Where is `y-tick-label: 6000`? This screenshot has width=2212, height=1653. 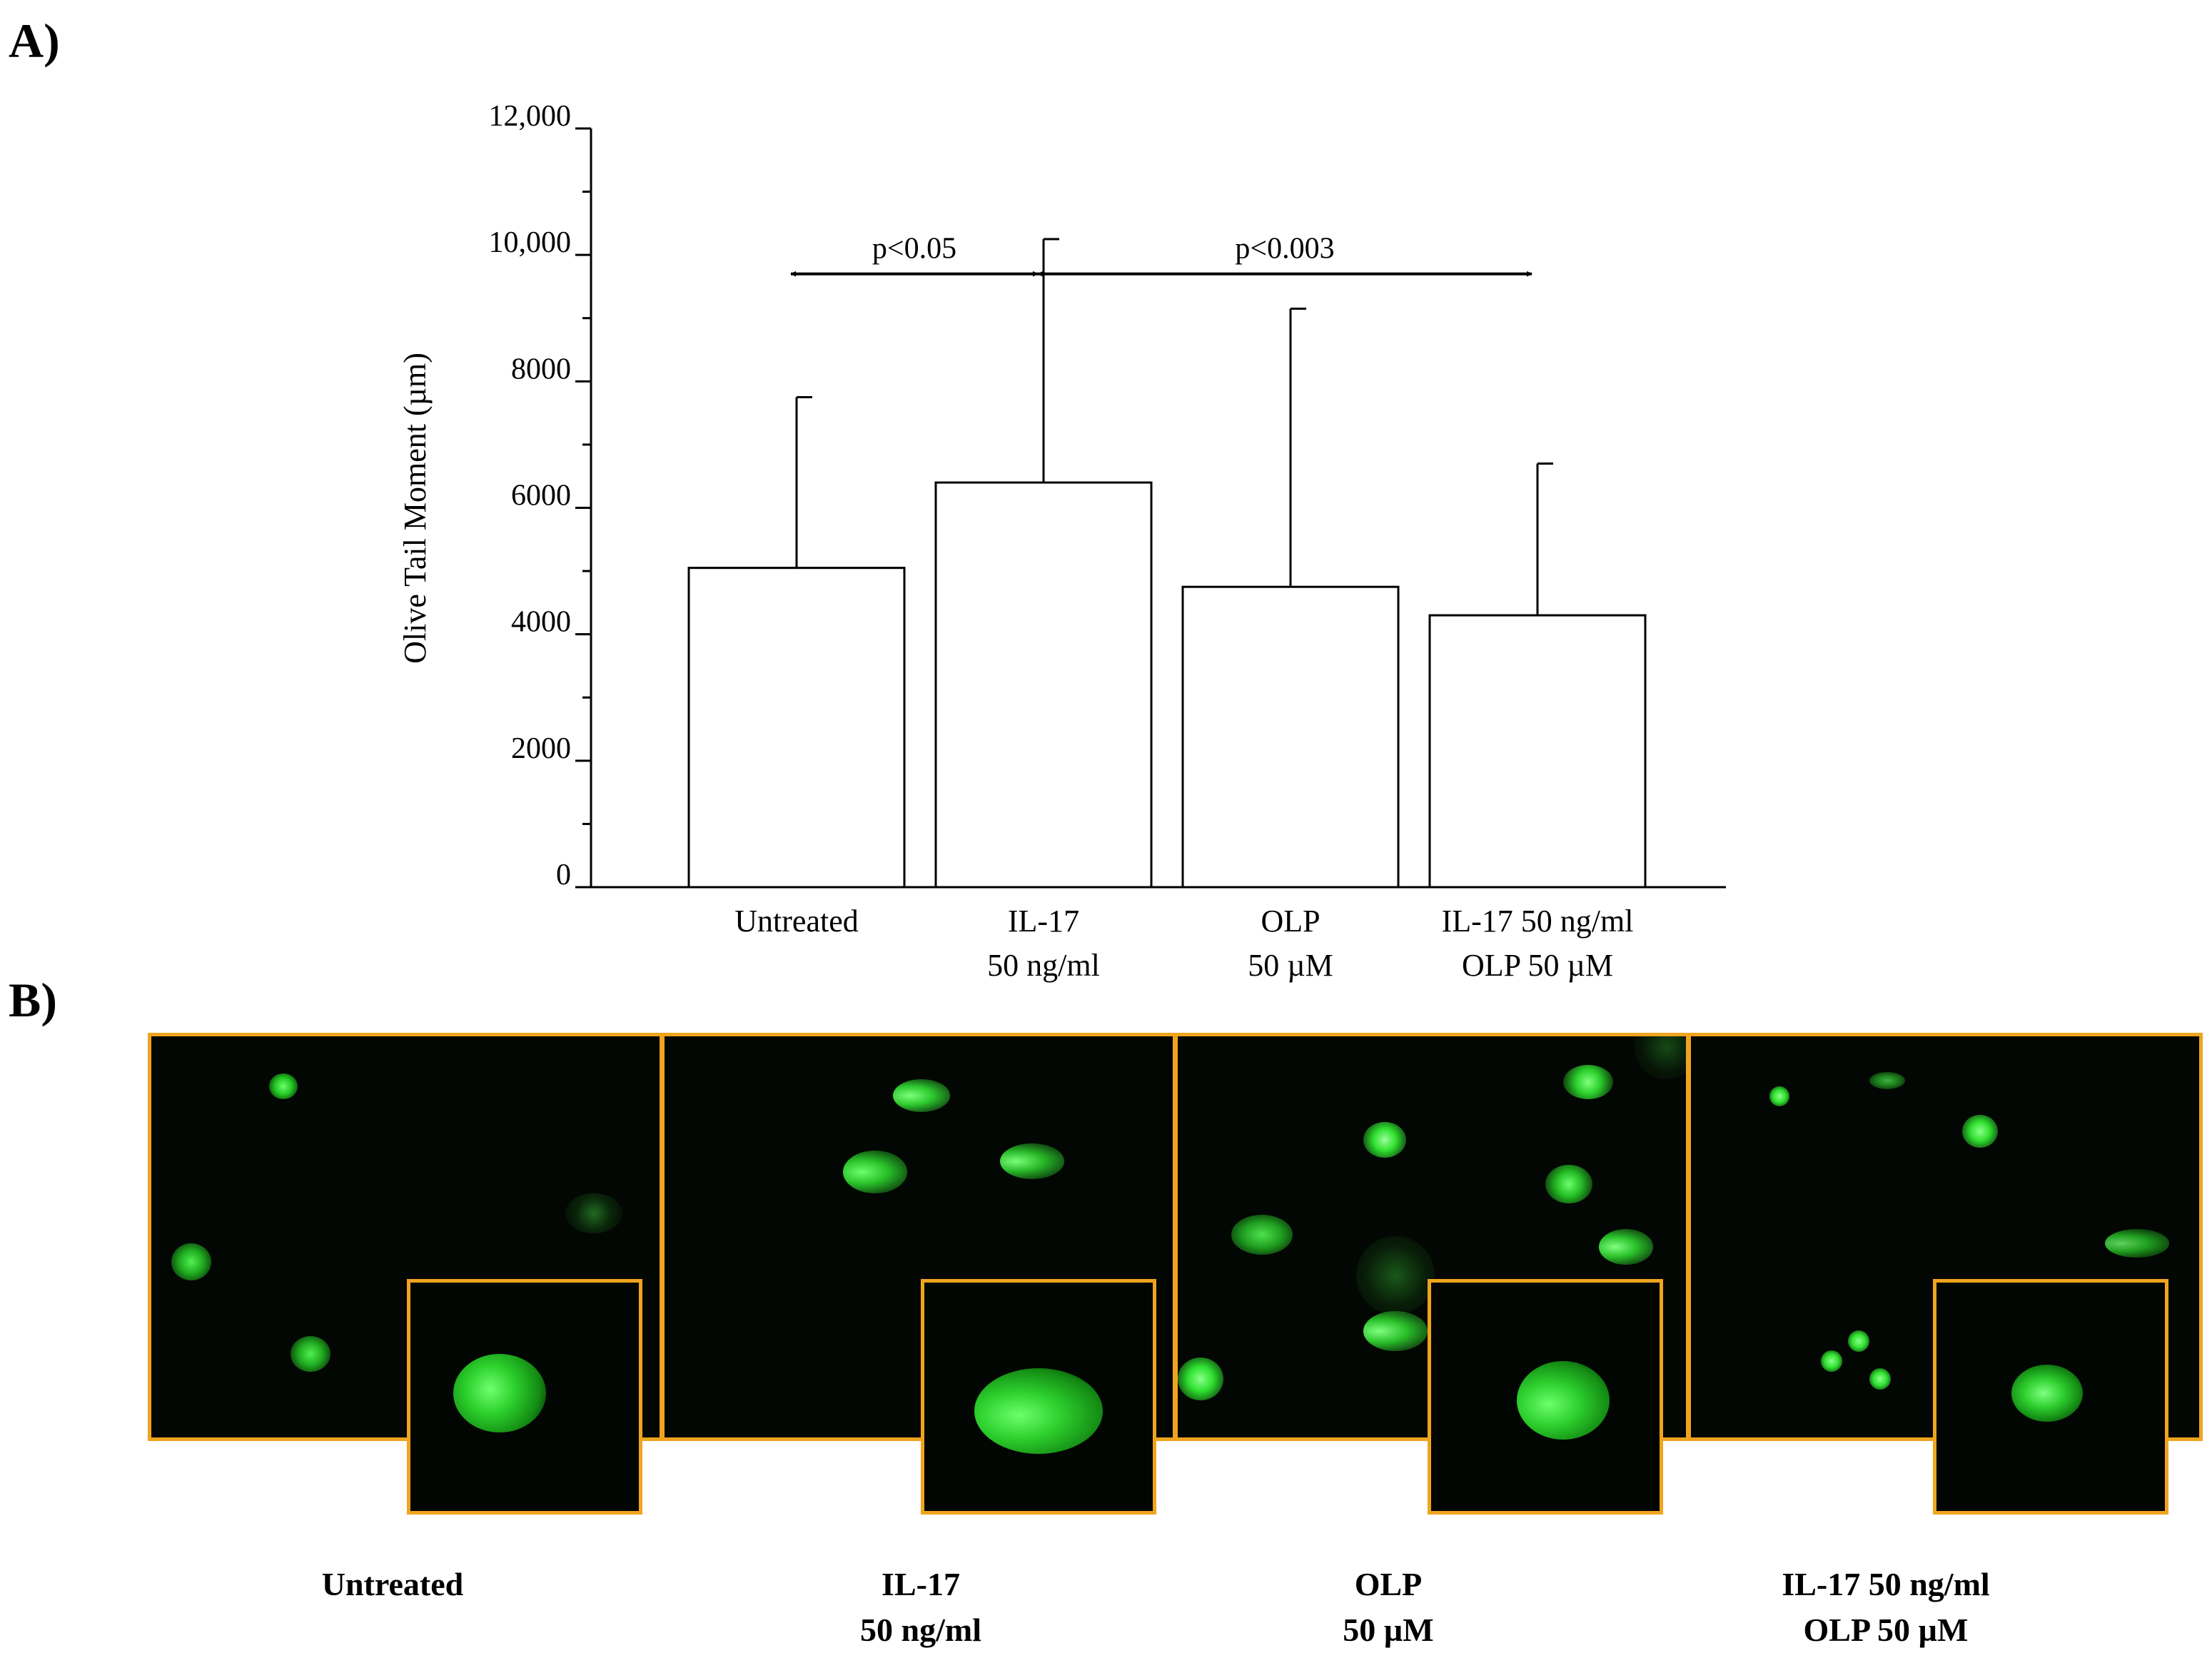 y-tick-label: 6000 is located at coordinates (541, 496).